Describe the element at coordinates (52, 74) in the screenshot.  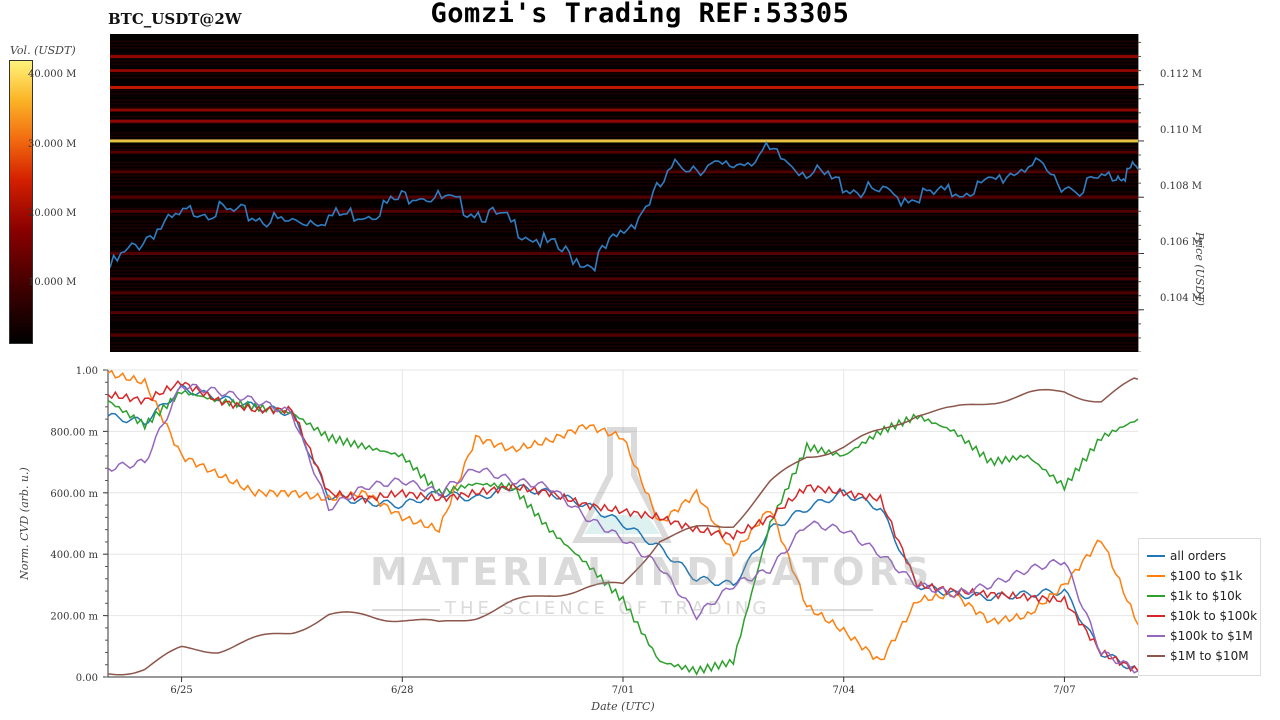
I see `colorbar-tick: 40.000 M` at that location.